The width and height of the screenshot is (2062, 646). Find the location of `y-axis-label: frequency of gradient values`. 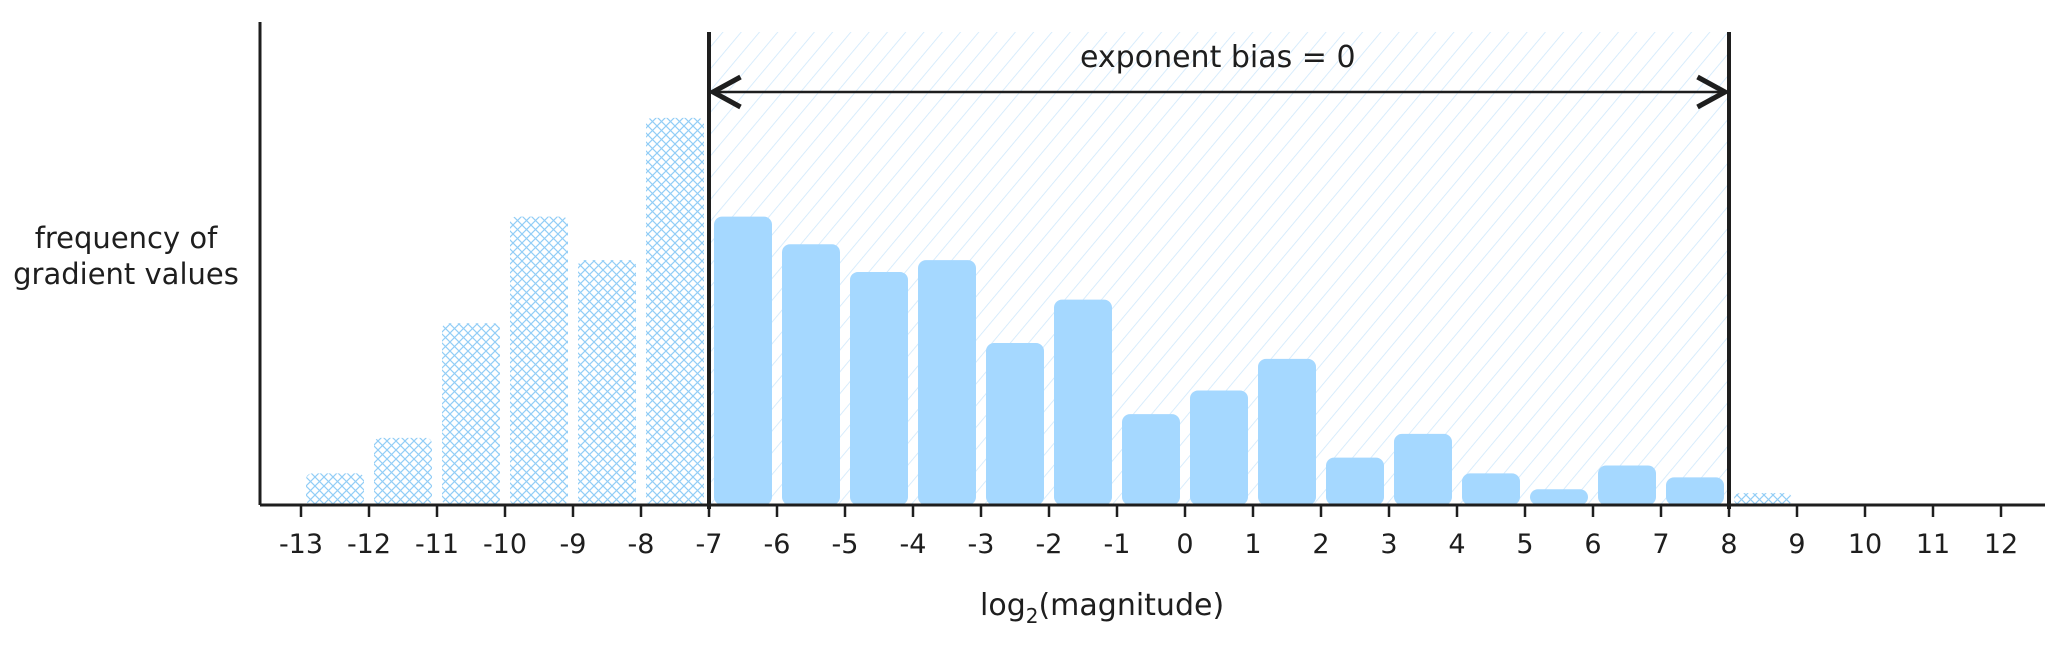

y-axis-label: frequency of gradient values is located at coordinates (126, 256).